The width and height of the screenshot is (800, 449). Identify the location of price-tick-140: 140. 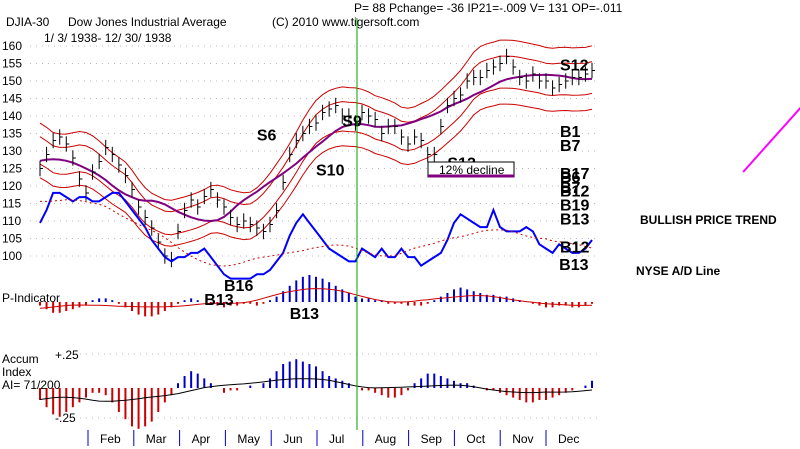
(12, 116).